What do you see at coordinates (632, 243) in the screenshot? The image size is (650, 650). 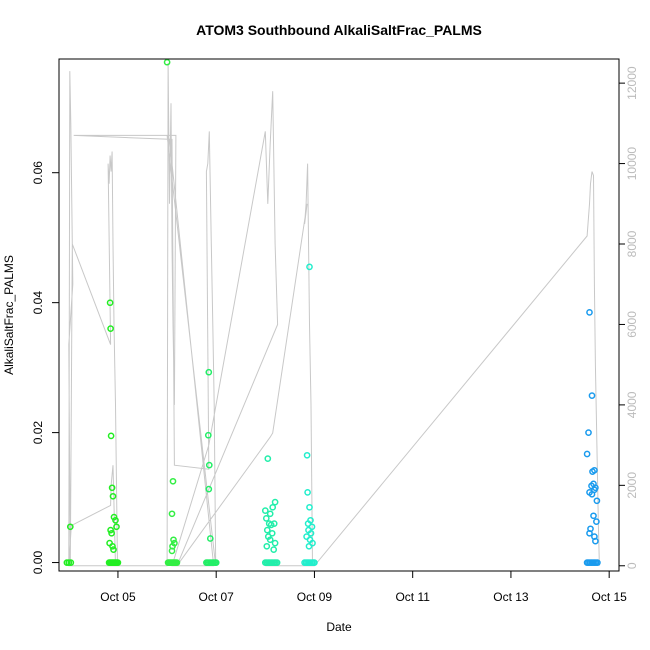 I see `right-tick-label: 8000` at bounding box center [632, 243].